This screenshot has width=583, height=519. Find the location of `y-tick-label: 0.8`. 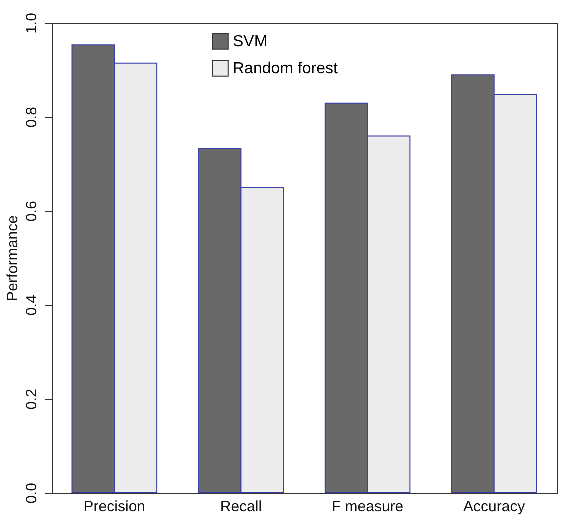

y-tick-label: 0.8 is located at coordinates (32, 117).